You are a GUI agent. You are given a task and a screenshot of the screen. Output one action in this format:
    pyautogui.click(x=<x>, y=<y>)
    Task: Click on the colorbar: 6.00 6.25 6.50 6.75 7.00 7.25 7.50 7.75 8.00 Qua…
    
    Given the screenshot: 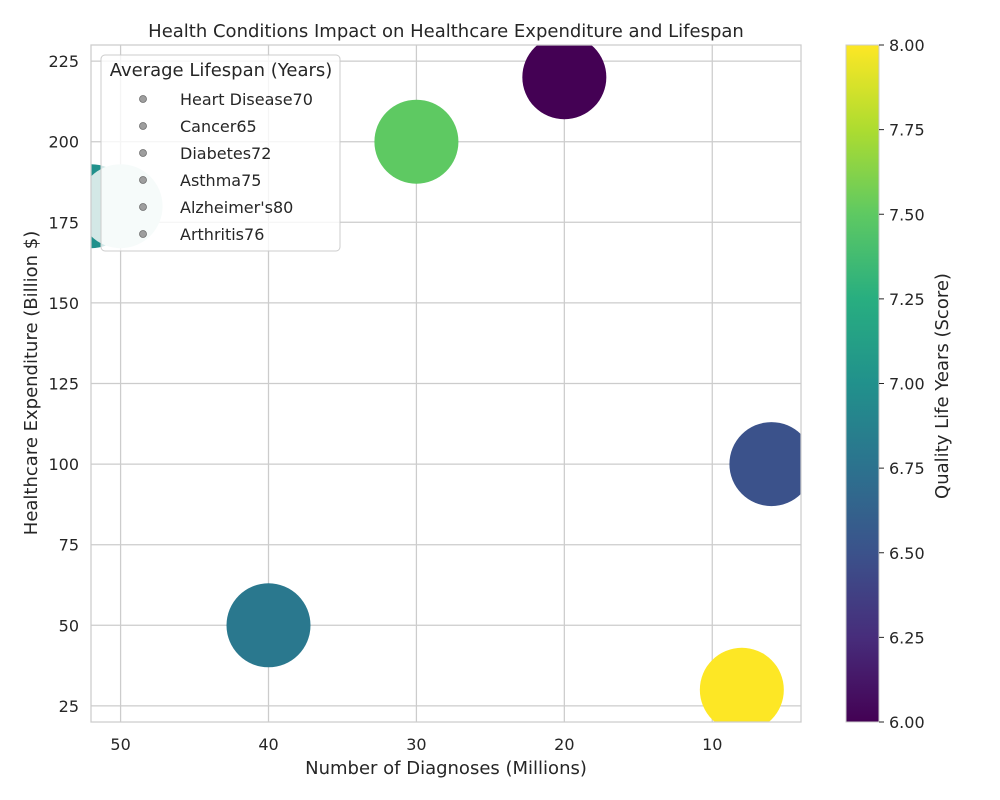 What is the action you would take?
    pyautogui.click(x=899, y=384)
    